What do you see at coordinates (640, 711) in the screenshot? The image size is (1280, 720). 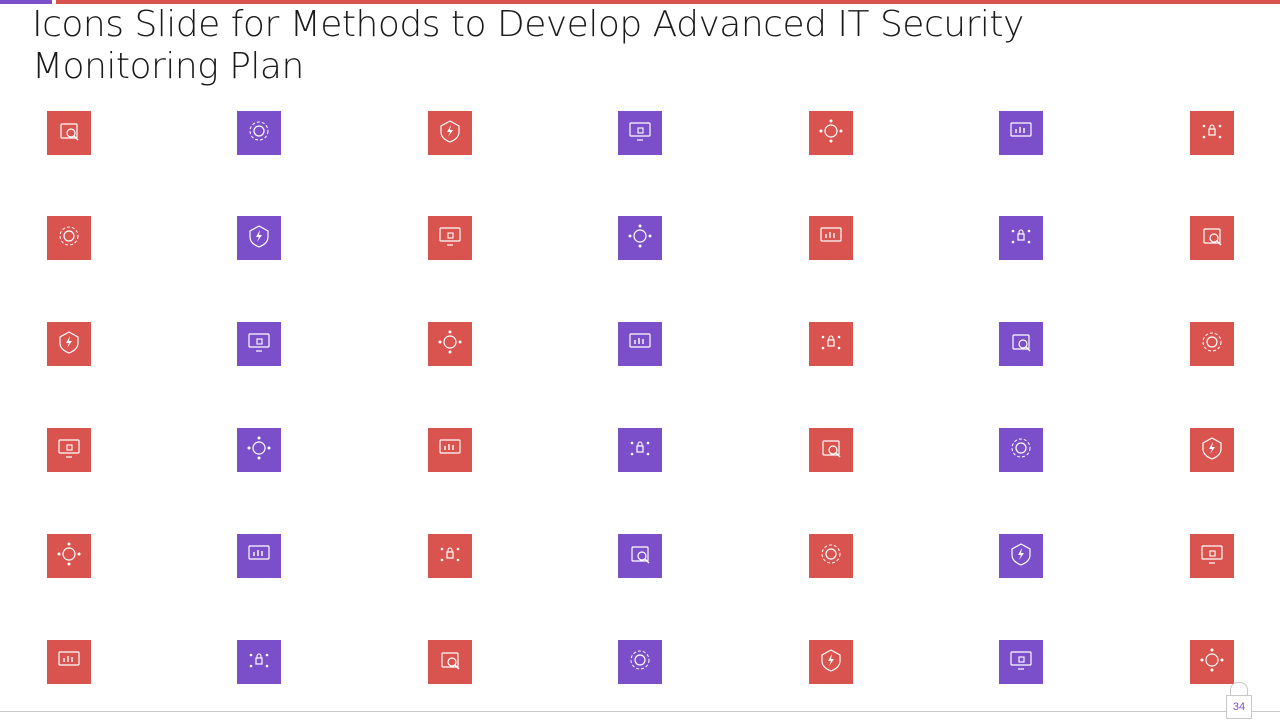 I see `footer-divider` at bounding box center [640, 711].